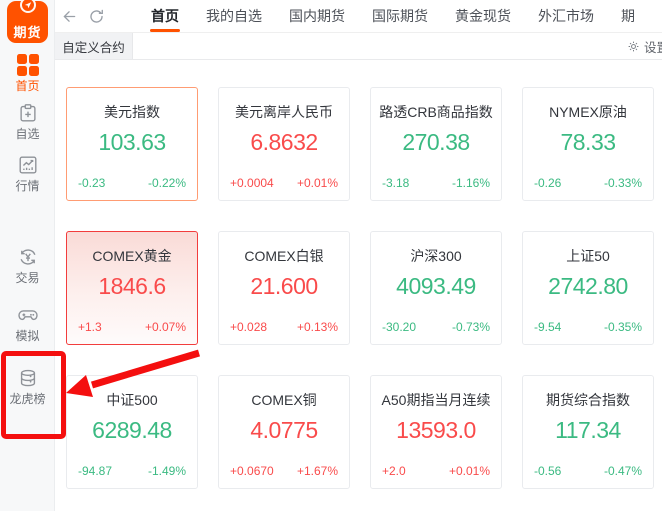  I want to click on app-logo: 期货, so click(27, 21).